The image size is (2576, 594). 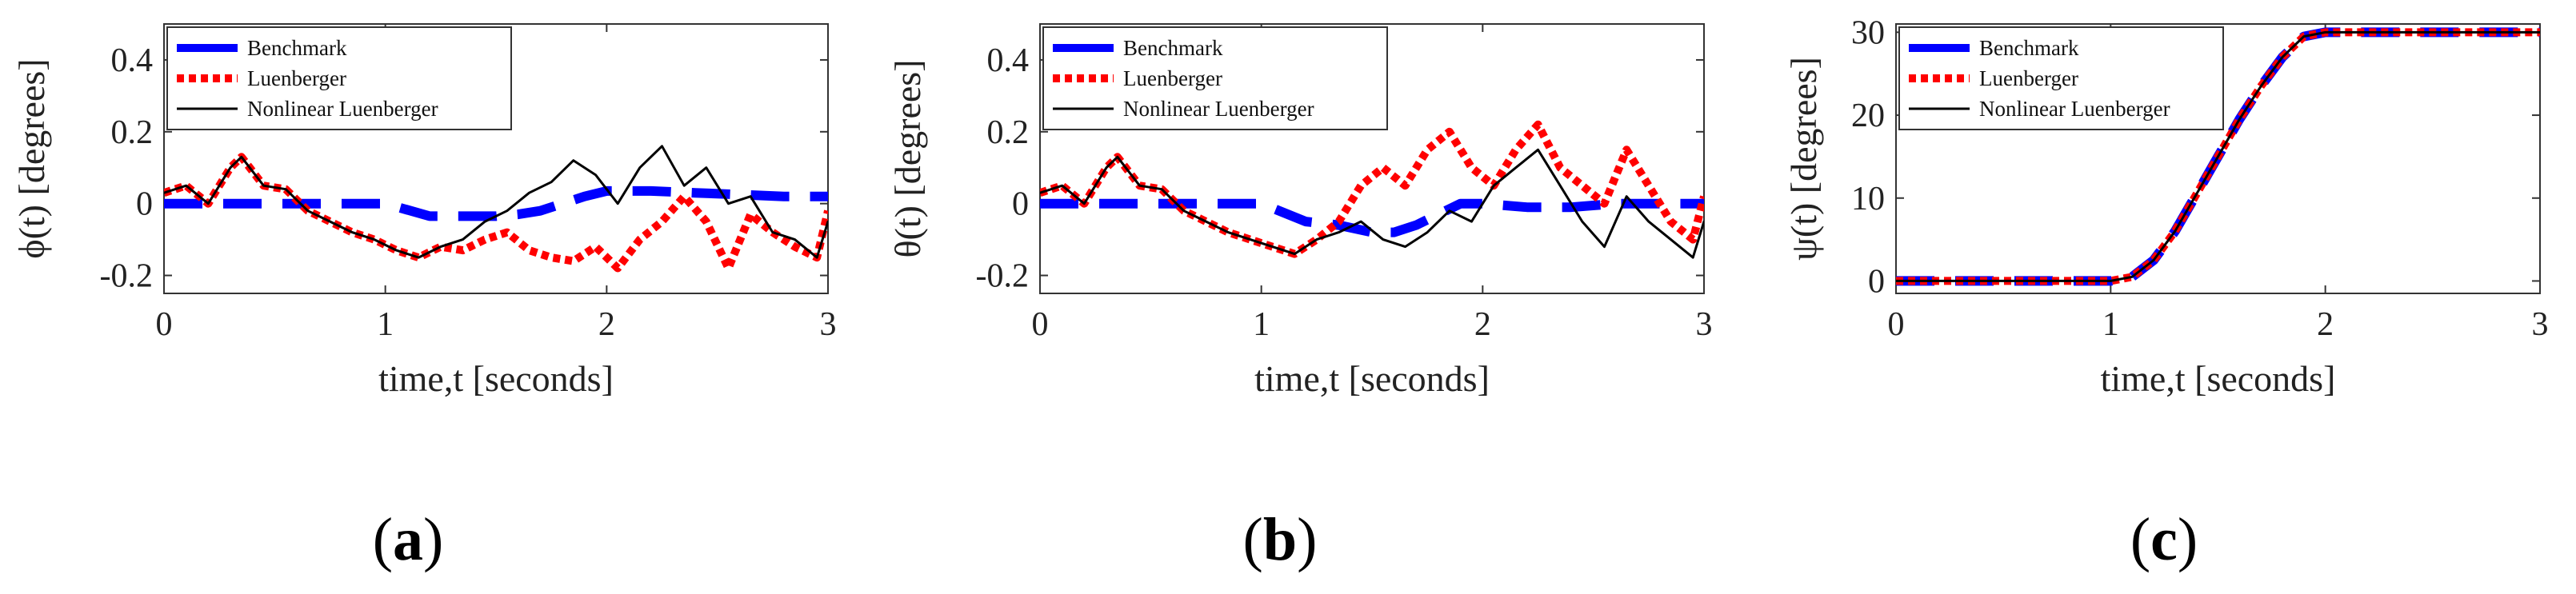 What do you see at coordinates (1868, 32) in the screenshot?
I see `y-tick-label: 30` at bounding box center [1868, 32].